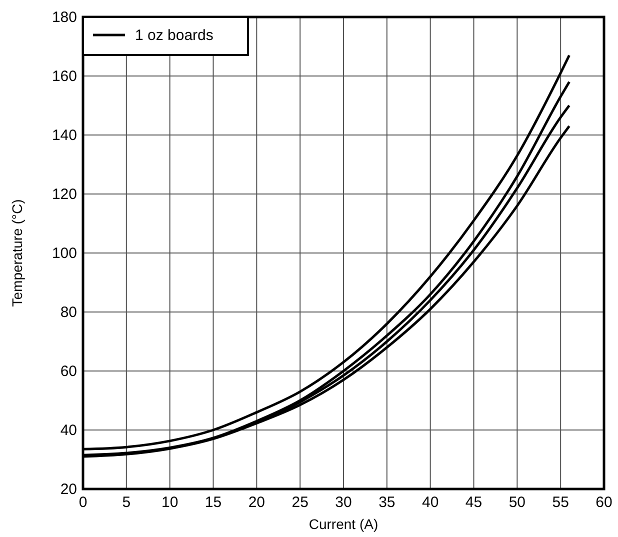  I want to click on y-axis-title: Temperature (°C), so click(17, 253).